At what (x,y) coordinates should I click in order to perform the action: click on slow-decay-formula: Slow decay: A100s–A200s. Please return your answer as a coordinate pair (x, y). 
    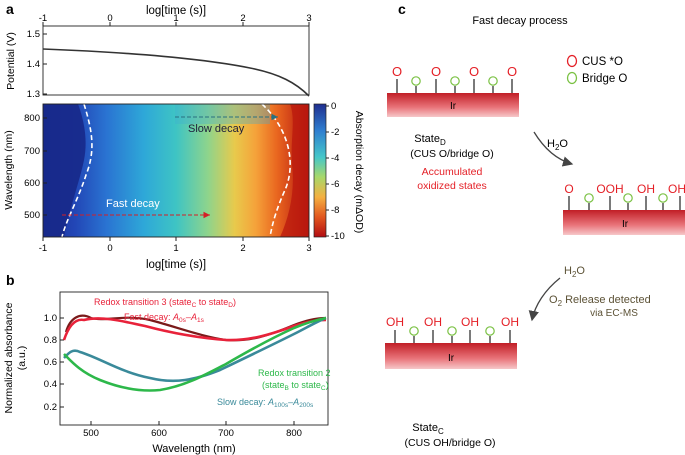
    Looking at the image, I should click on (265, 403).